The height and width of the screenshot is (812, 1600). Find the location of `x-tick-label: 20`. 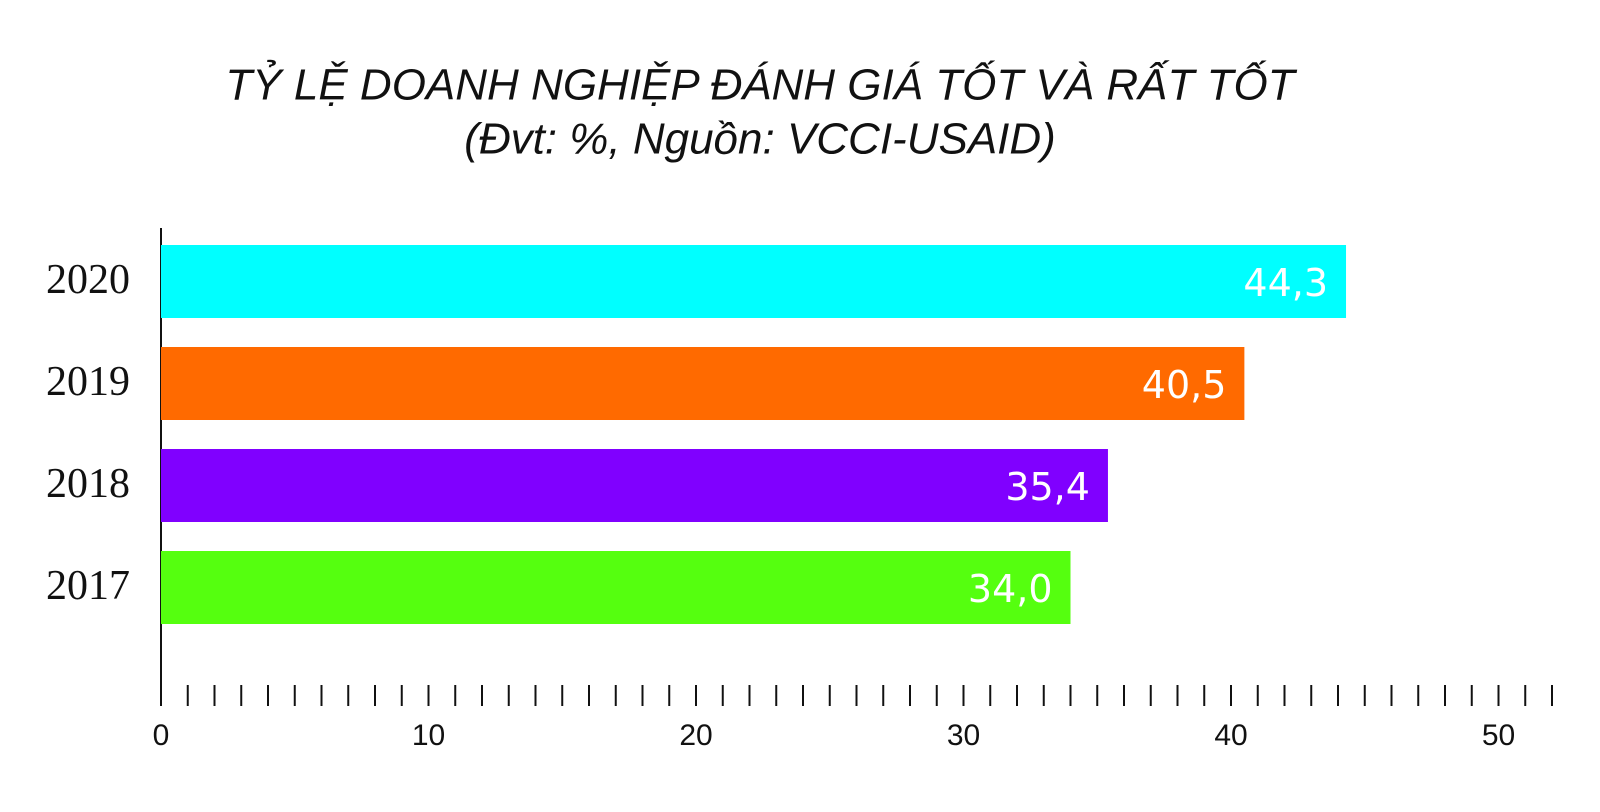

x-tick-label: 20 is located at coordinates (695, 735).